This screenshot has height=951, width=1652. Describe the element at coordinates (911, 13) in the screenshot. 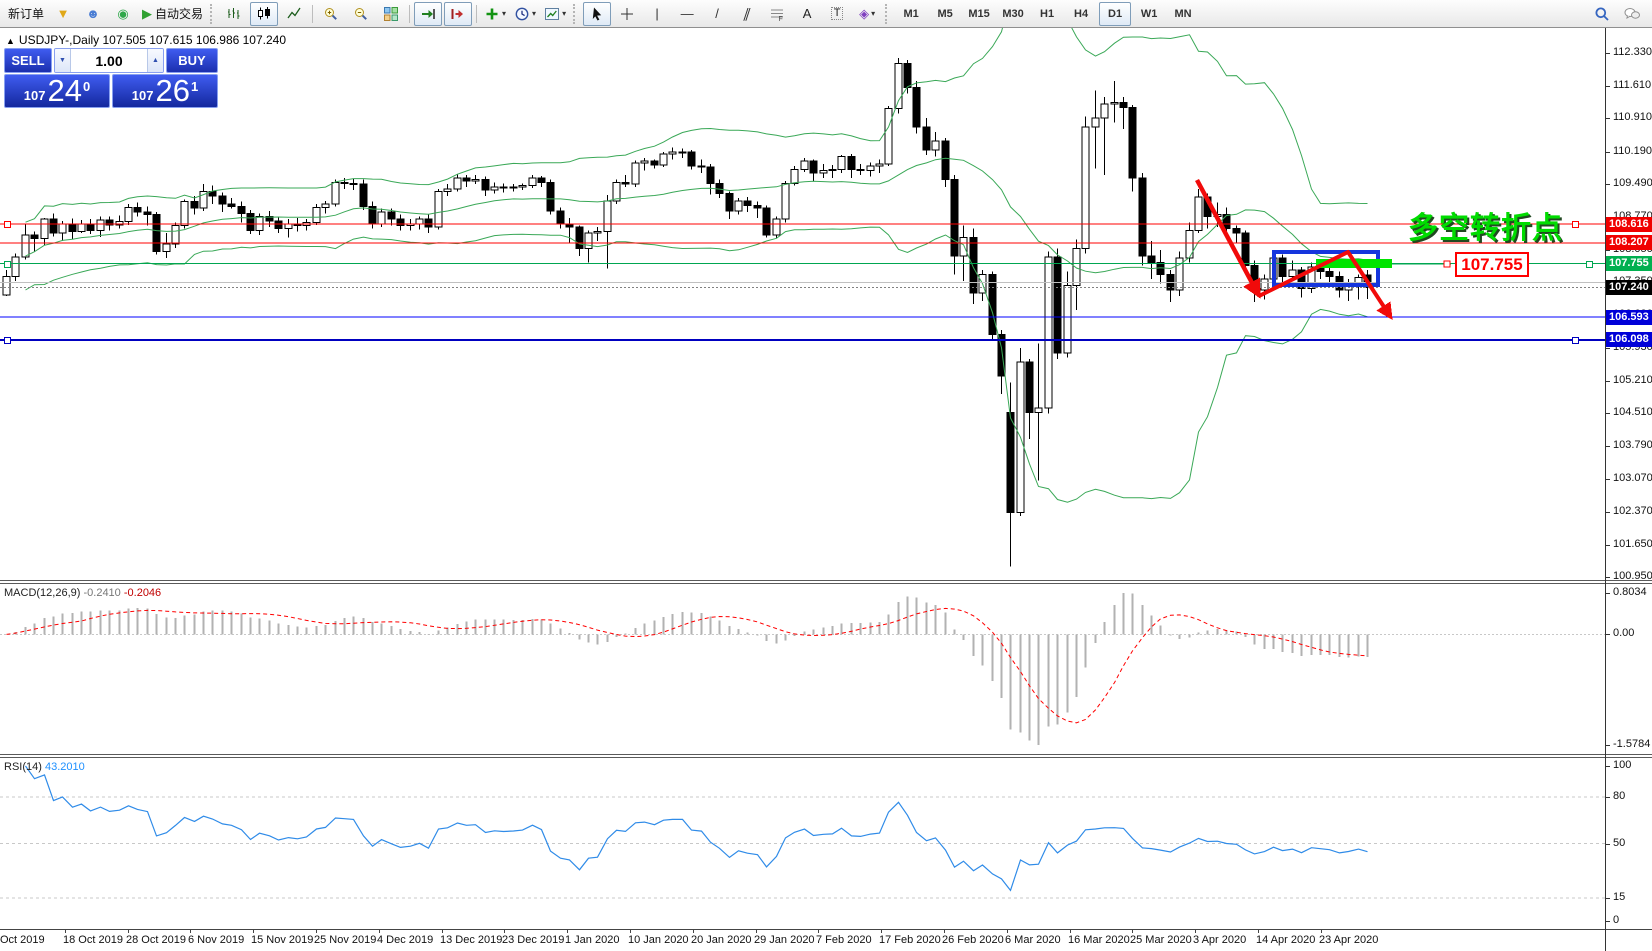

I see `timeframe-m1: M1` at that location.